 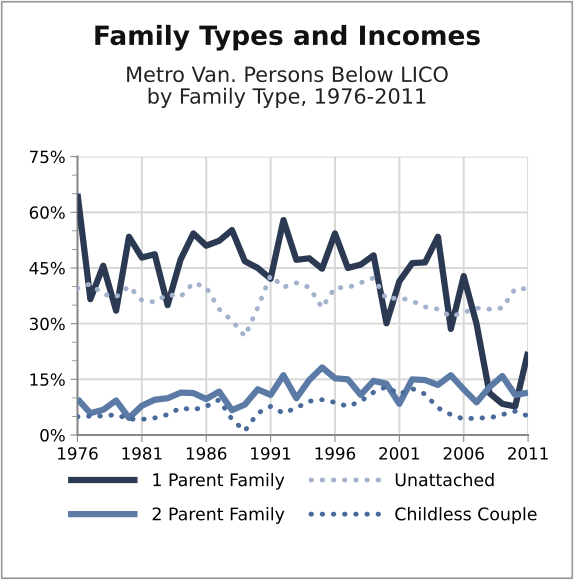 I want to click on y-tick-label: 0%, so click(x=52, y=435).